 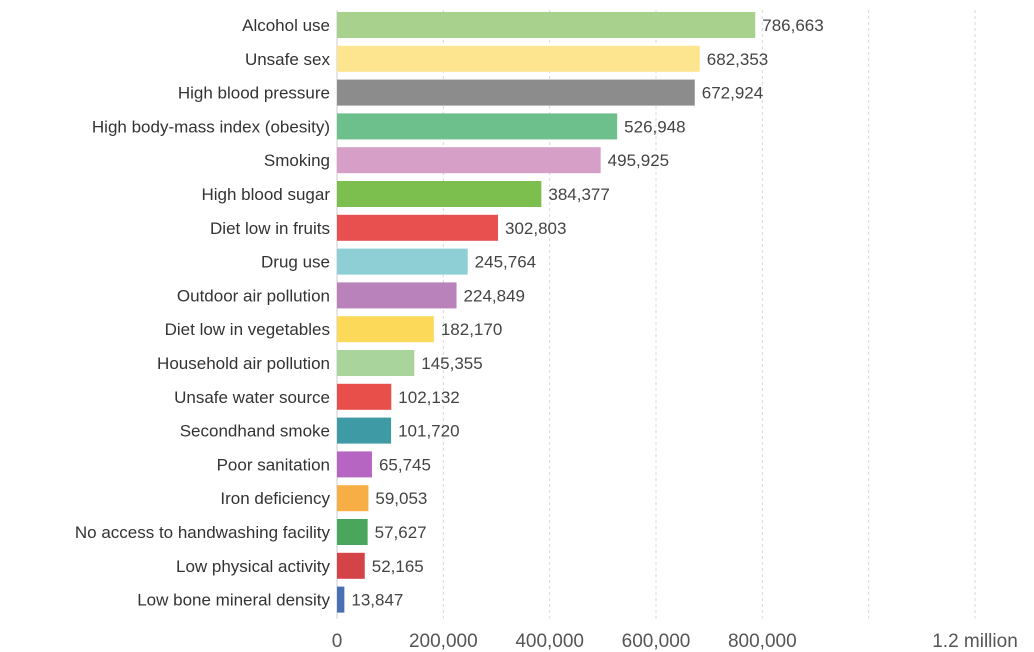 What do you see at coordinates (252, 397) in the screenshot?
I see `category-label: Unsafe water source` at bounding box center [252, 397].